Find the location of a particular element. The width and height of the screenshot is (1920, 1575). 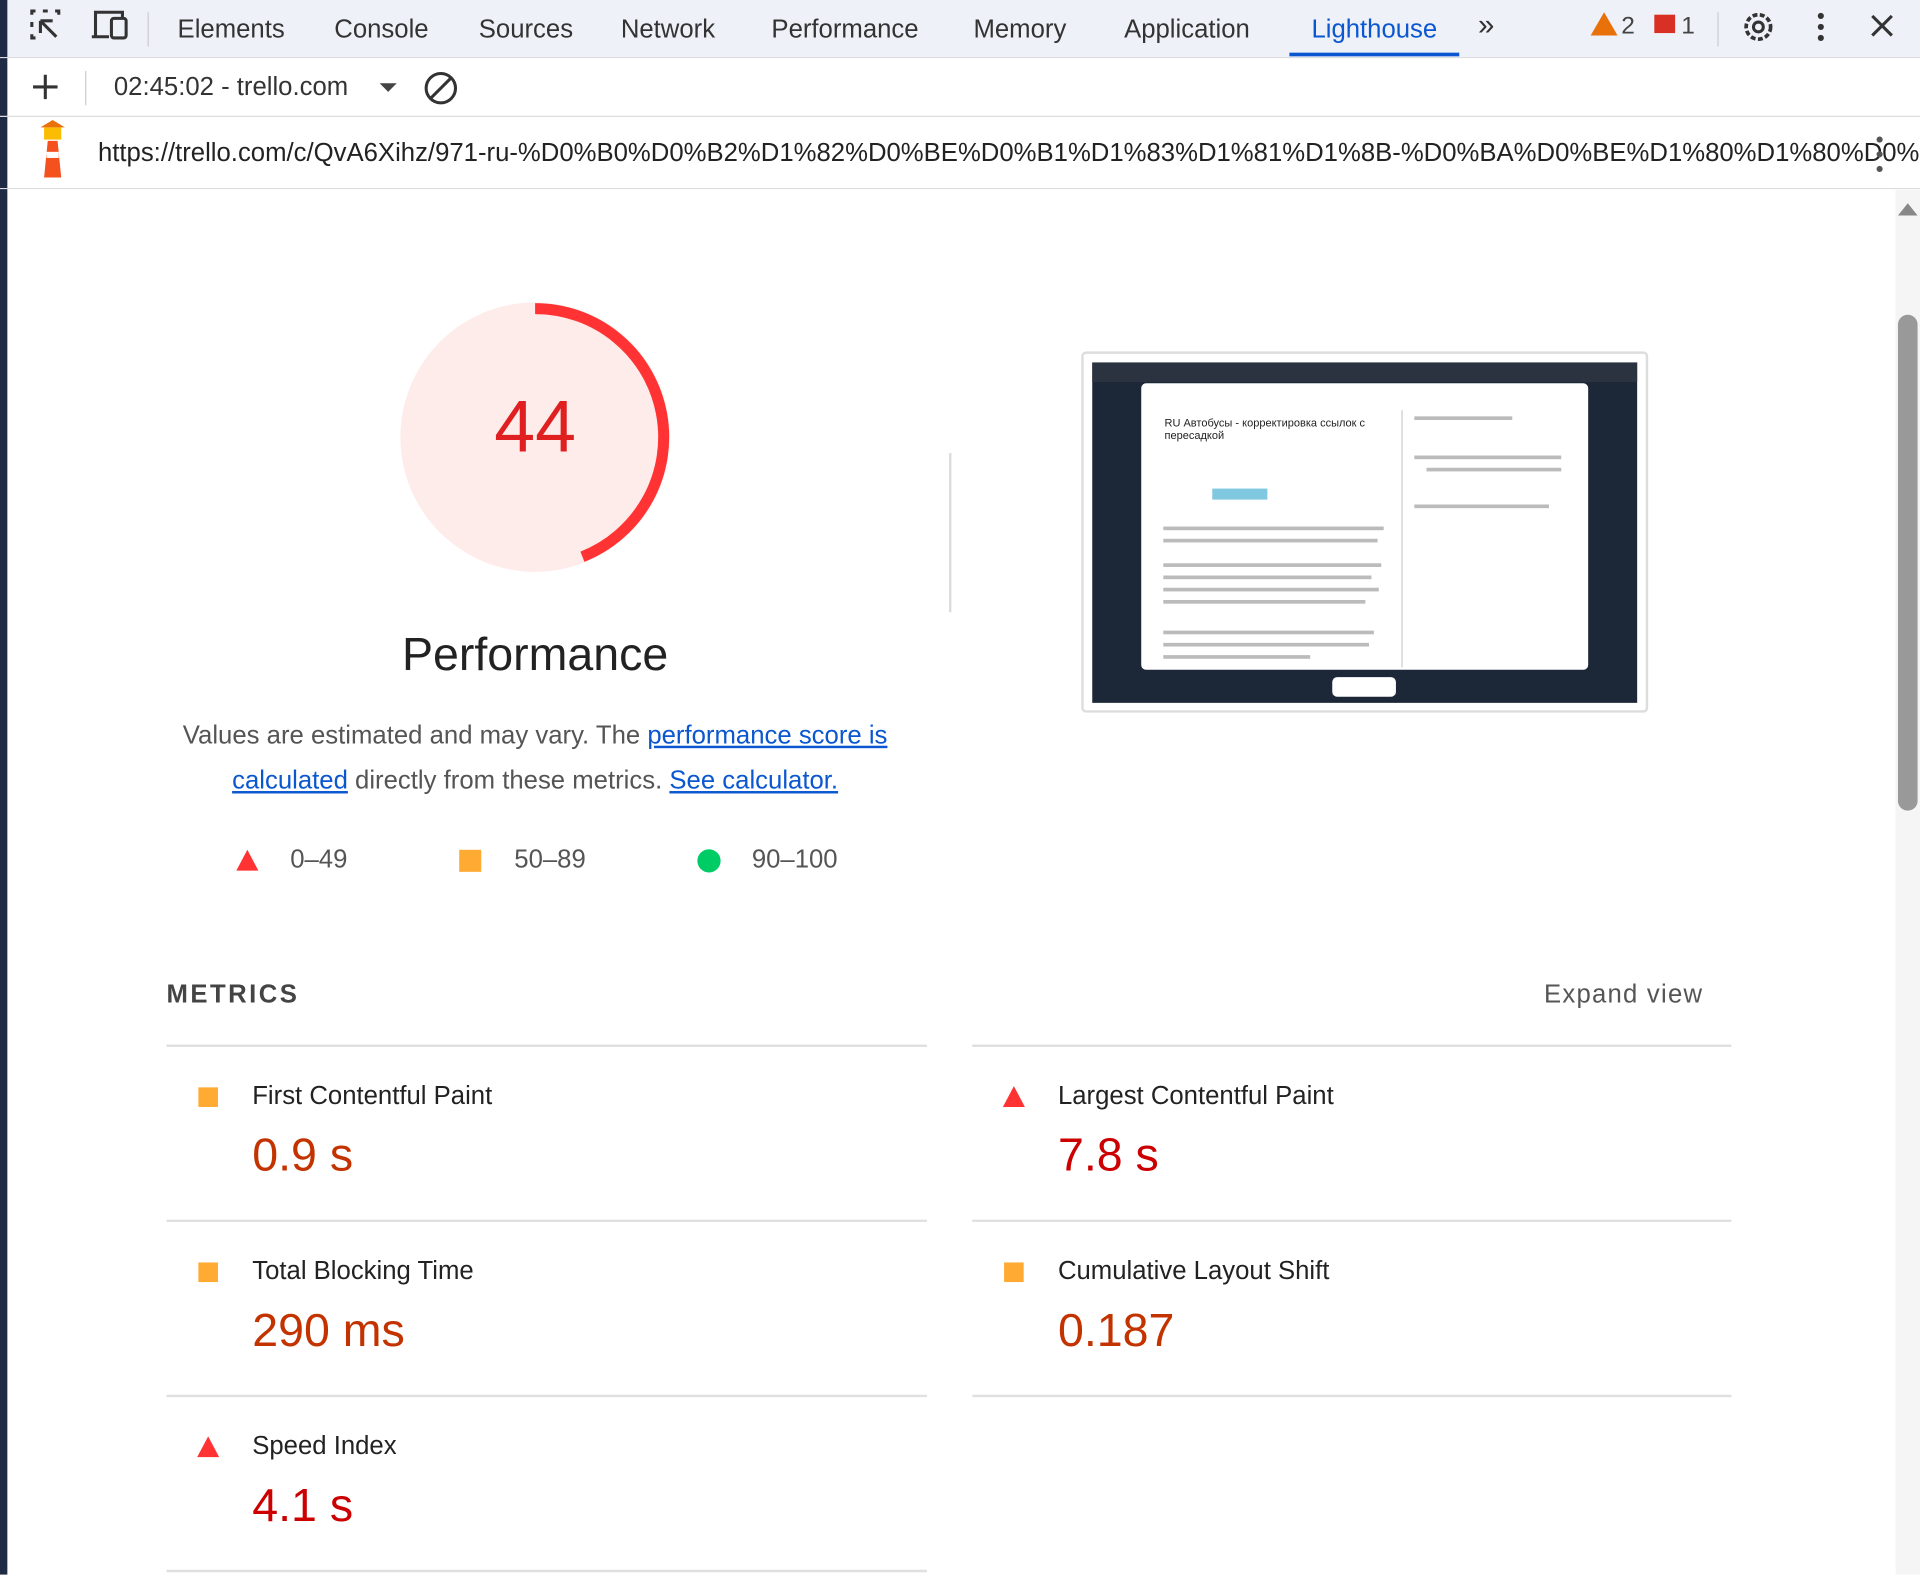

scroll-up is located at coordinates (1907, 209).